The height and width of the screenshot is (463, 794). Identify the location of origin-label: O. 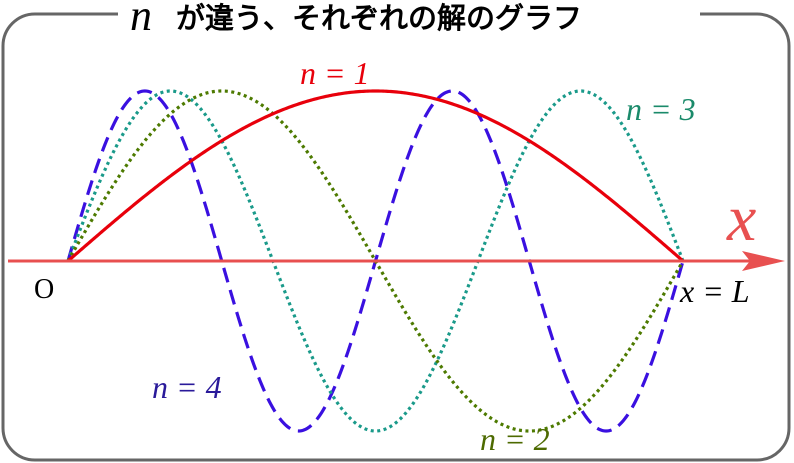
(44, 289).